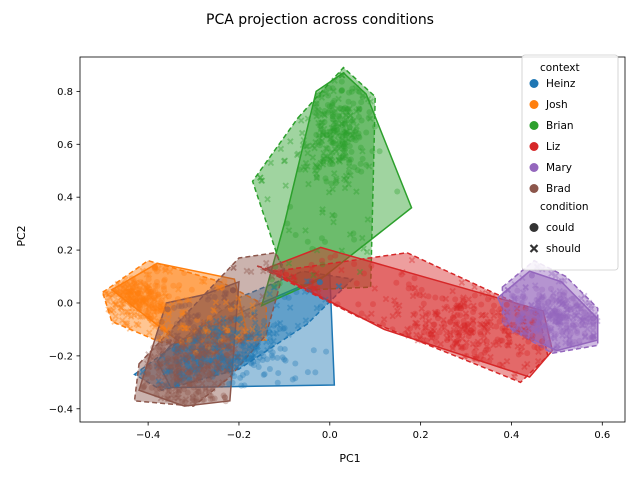 This screenshot has width=640, height=480. Describe the element at coordinates (65, 92) in the screenshot. I see `y-tick-label: 0.8` at that location.